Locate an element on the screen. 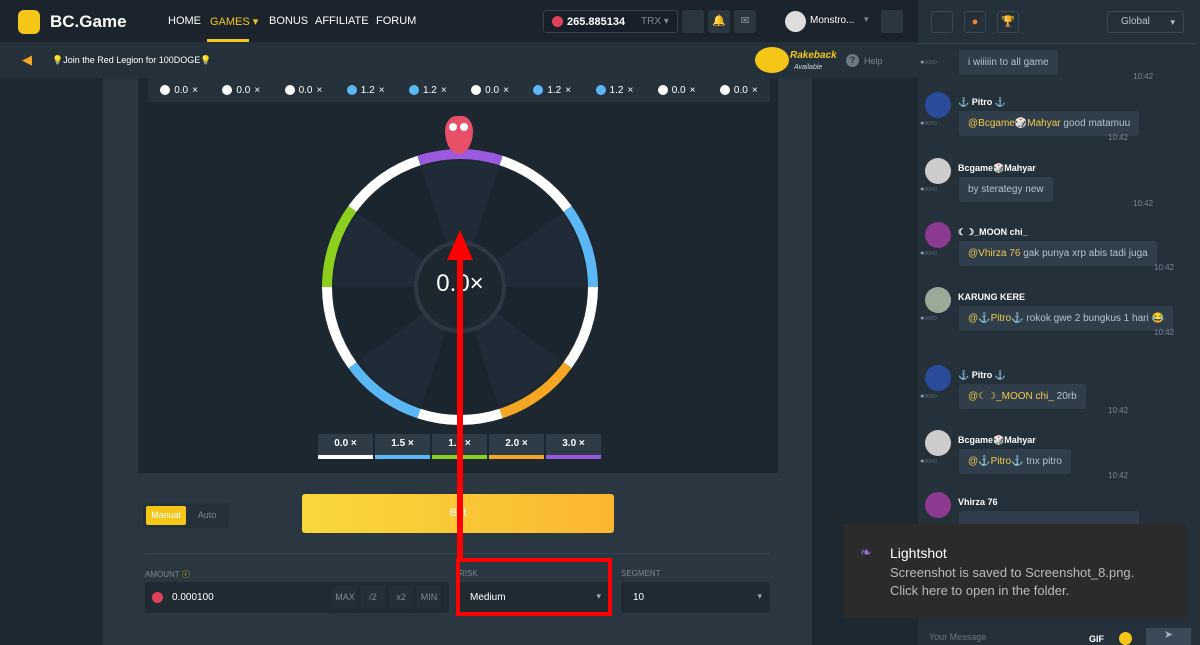  auto-tab: Auto is located at coordinates (207, 515).